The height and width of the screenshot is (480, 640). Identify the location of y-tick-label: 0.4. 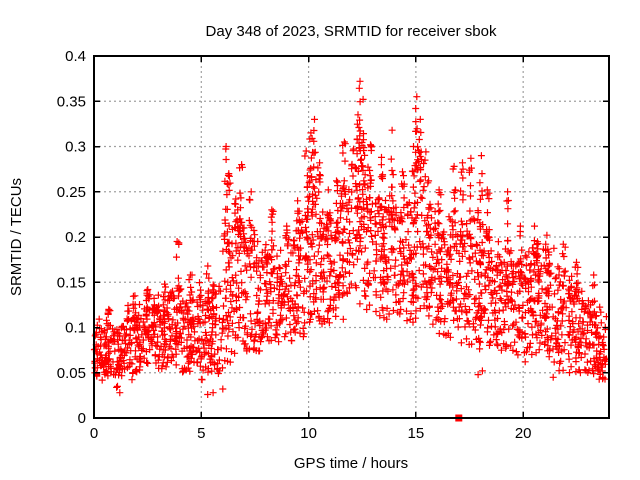
(75, 56).